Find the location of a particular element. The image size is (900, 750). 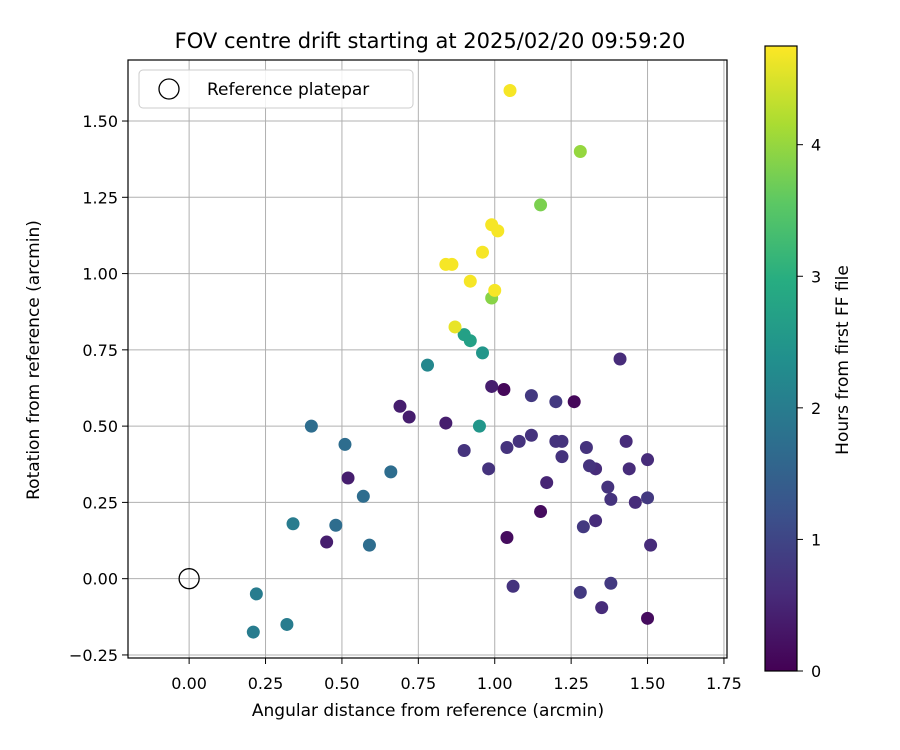

colorbar-tick-label: 1 is located at coordinates (816, 539).